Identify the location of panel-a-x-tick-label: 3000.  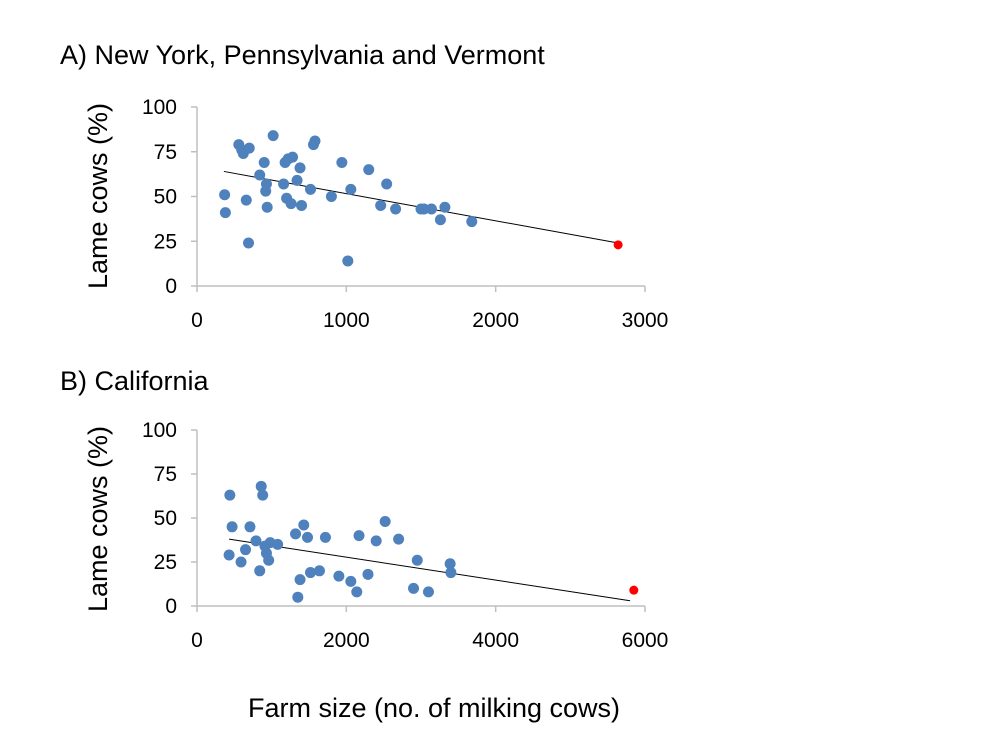
(645, 320).